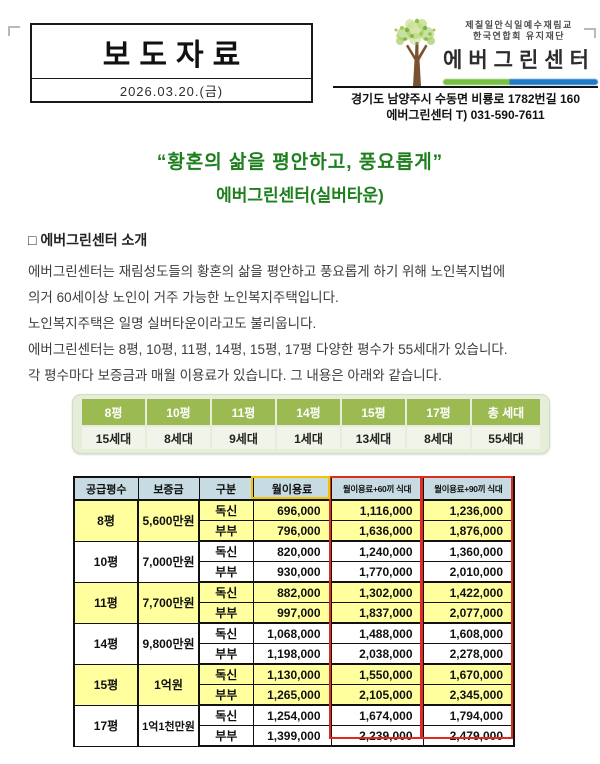 This screenshot has width=600, height=764. I want to click on cell-deposit: 7,000만원, so click(168, 561).